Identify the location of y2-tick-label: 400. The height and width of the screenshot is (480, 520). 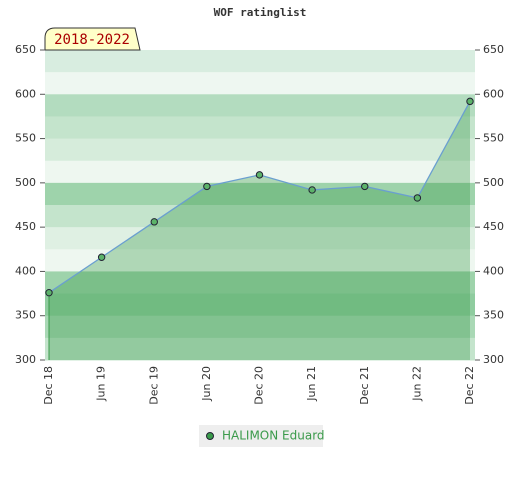
(493, 270).